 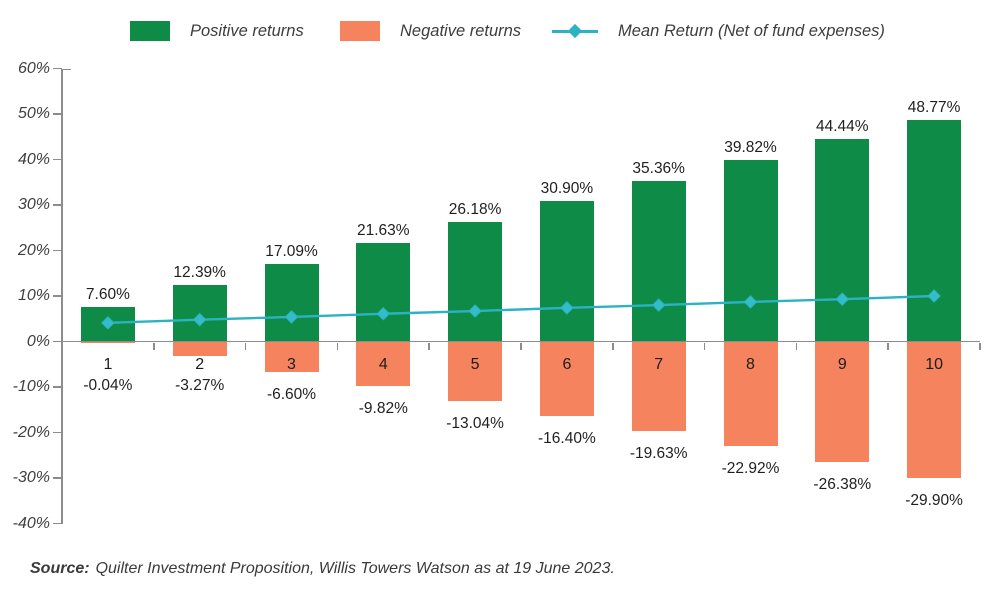 I want to click on negative-value-label: -6.60%, so click(x=291, y=394).